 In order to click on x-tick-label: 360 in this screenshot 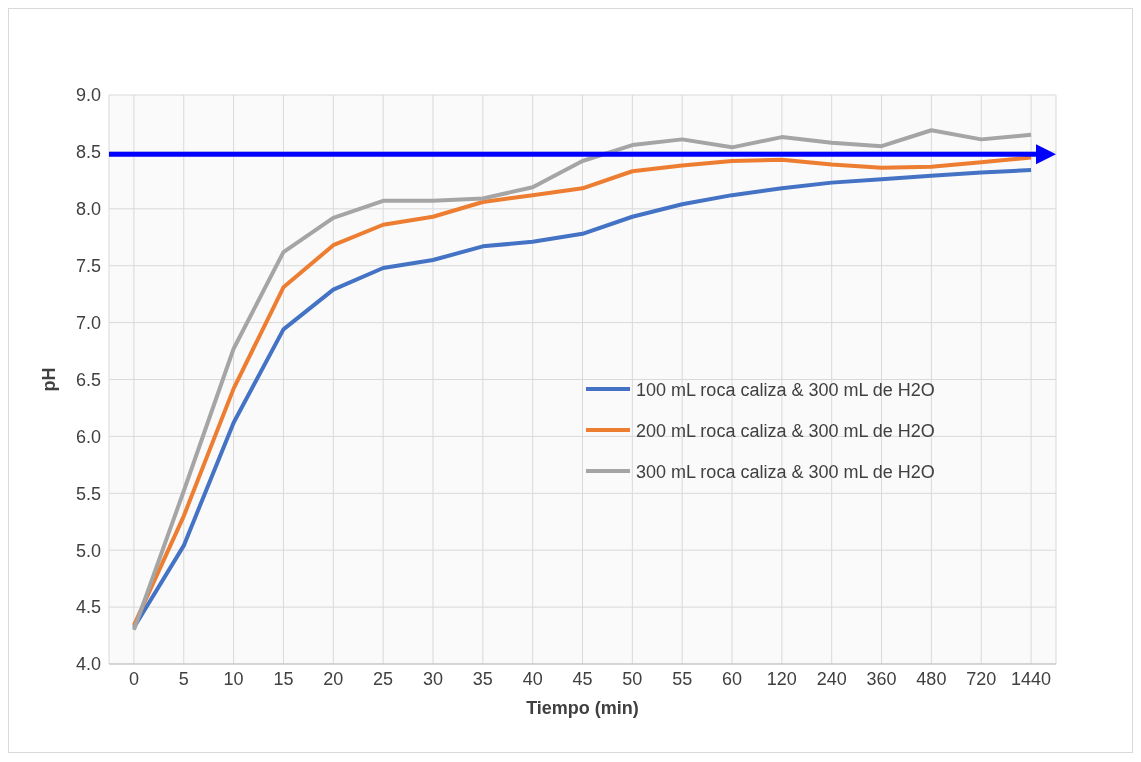, I will do `click(881, 678)`.